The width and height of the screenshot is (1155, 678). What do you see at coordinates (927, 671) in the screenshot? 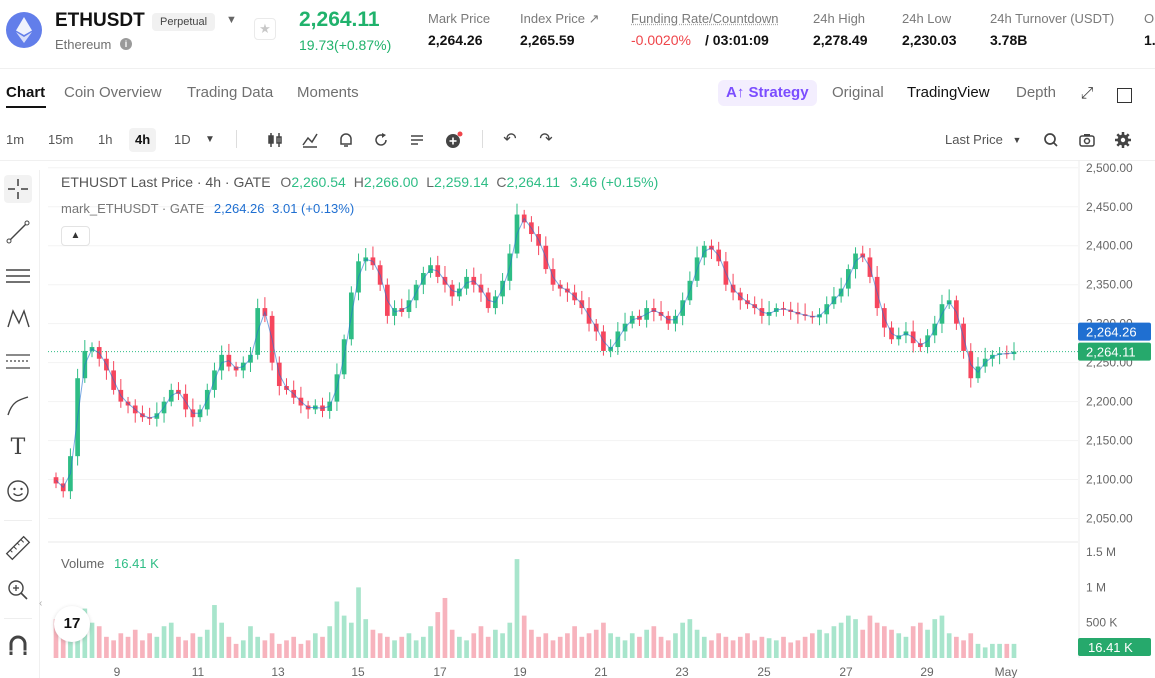
I see `time-axis-tick: 29` at bounding box center [927, 671].